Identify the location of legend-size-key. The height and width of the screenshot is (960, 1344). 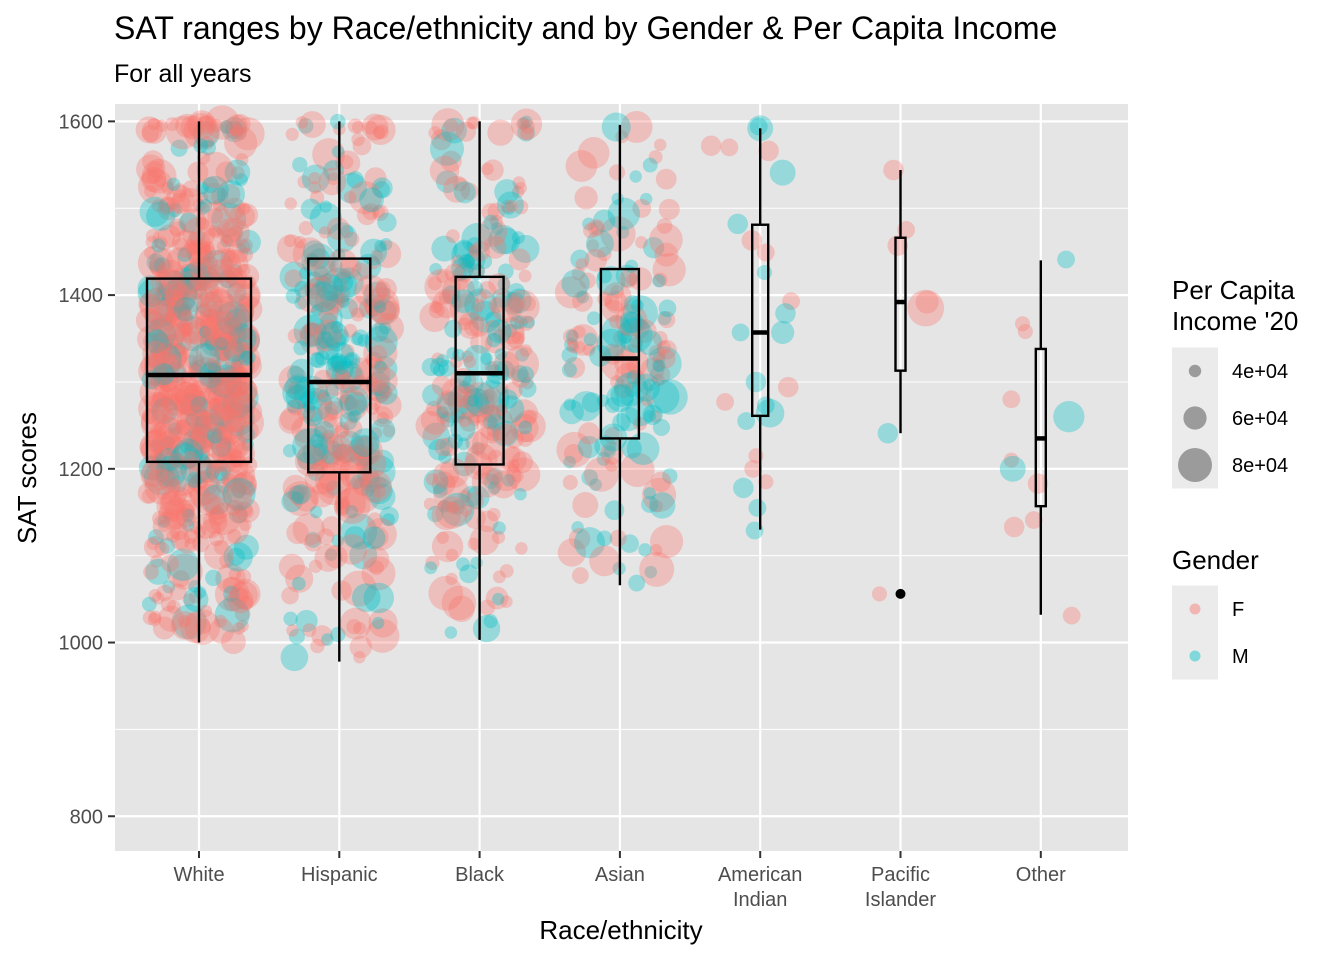
(1195, 465).